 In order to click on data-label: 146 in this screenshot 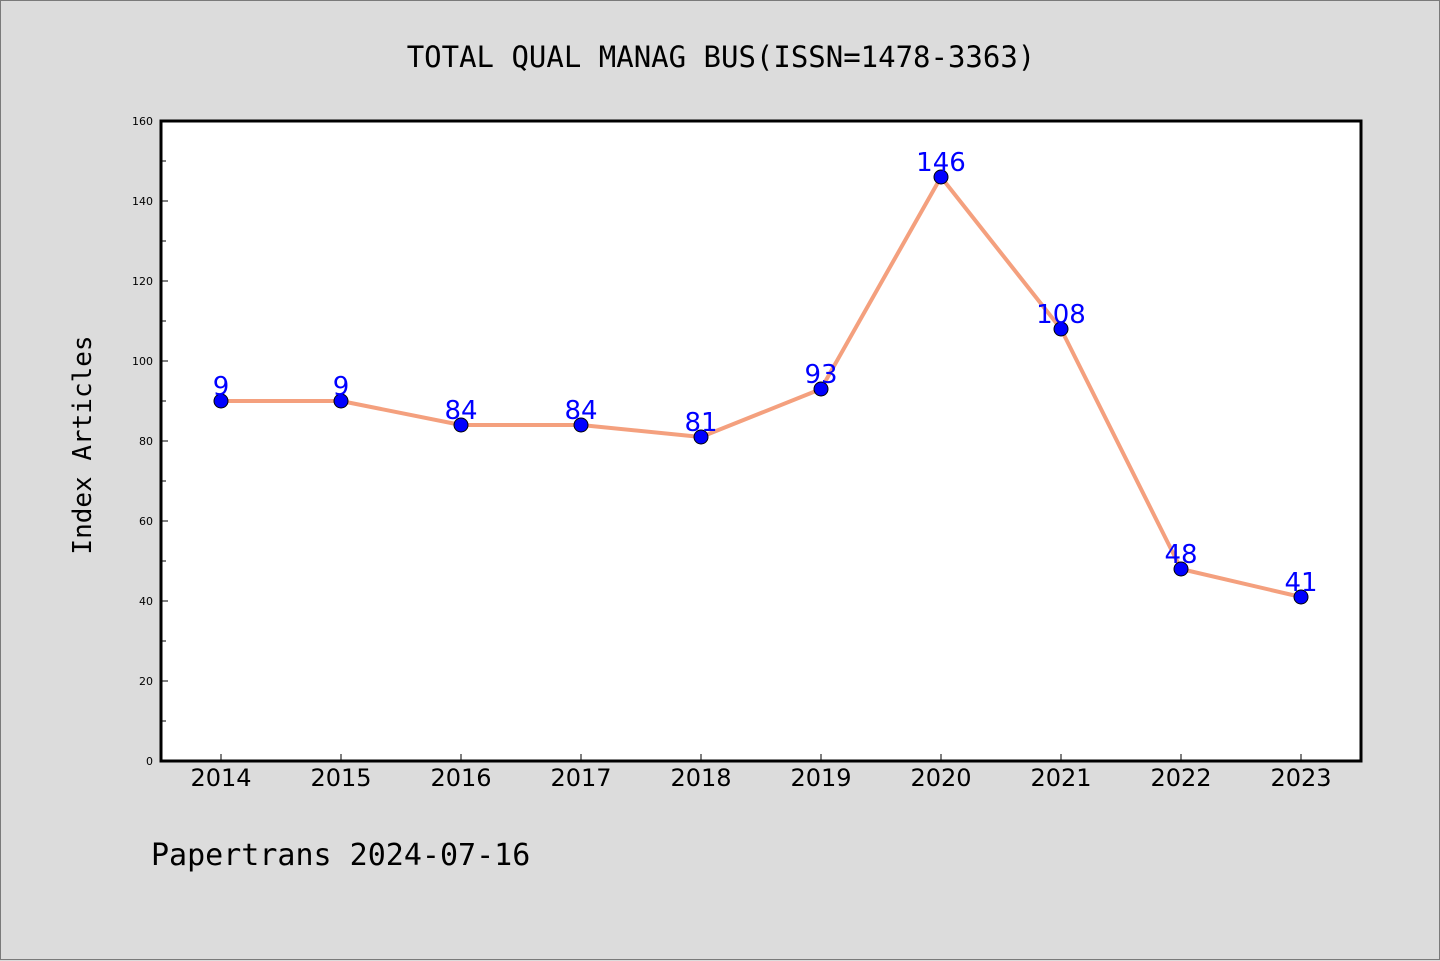, I will do `click(941, 163)`.